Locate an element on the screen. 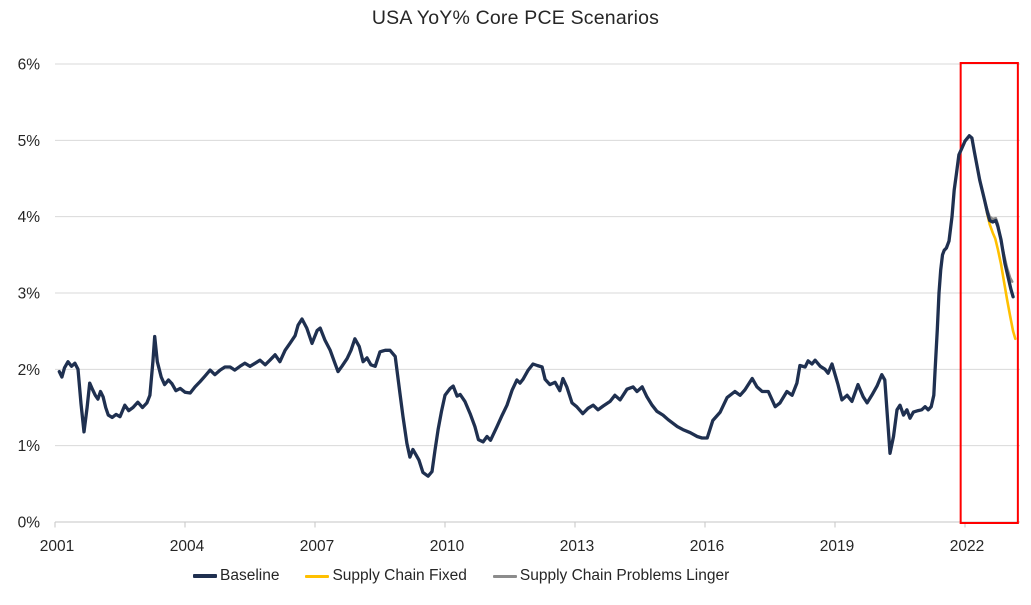  forecast-highlight is located at coordinates (989, 293).